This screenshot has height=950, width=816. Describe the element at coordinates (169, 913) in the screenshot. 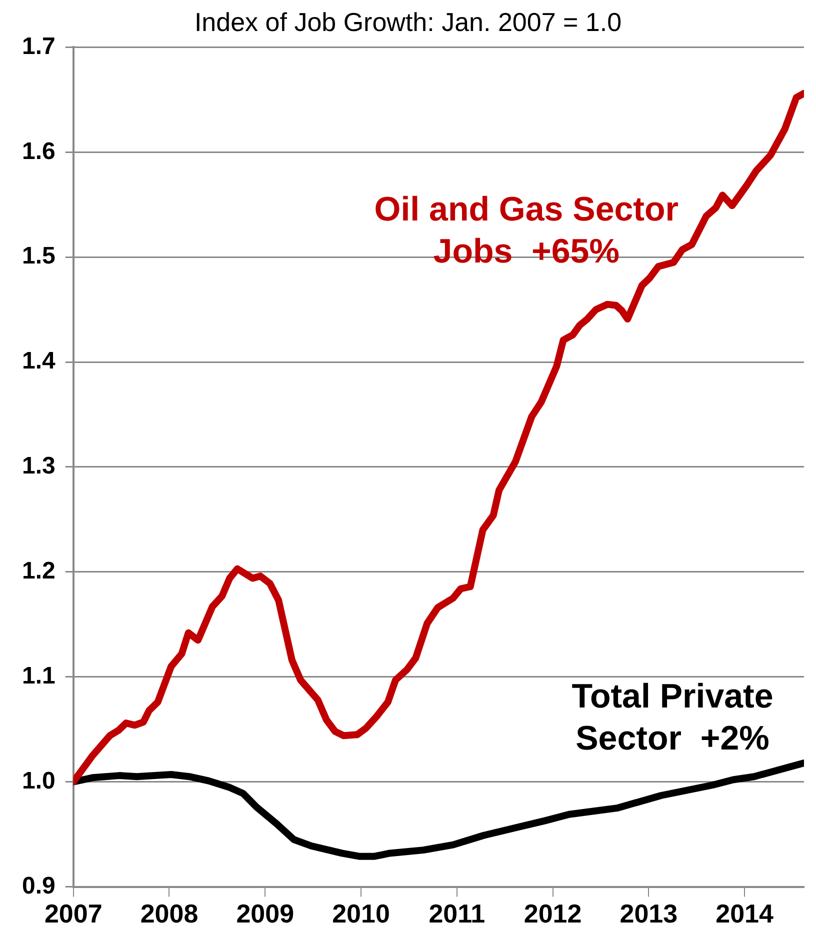

I see `x-tick-label: 2008` at that location.